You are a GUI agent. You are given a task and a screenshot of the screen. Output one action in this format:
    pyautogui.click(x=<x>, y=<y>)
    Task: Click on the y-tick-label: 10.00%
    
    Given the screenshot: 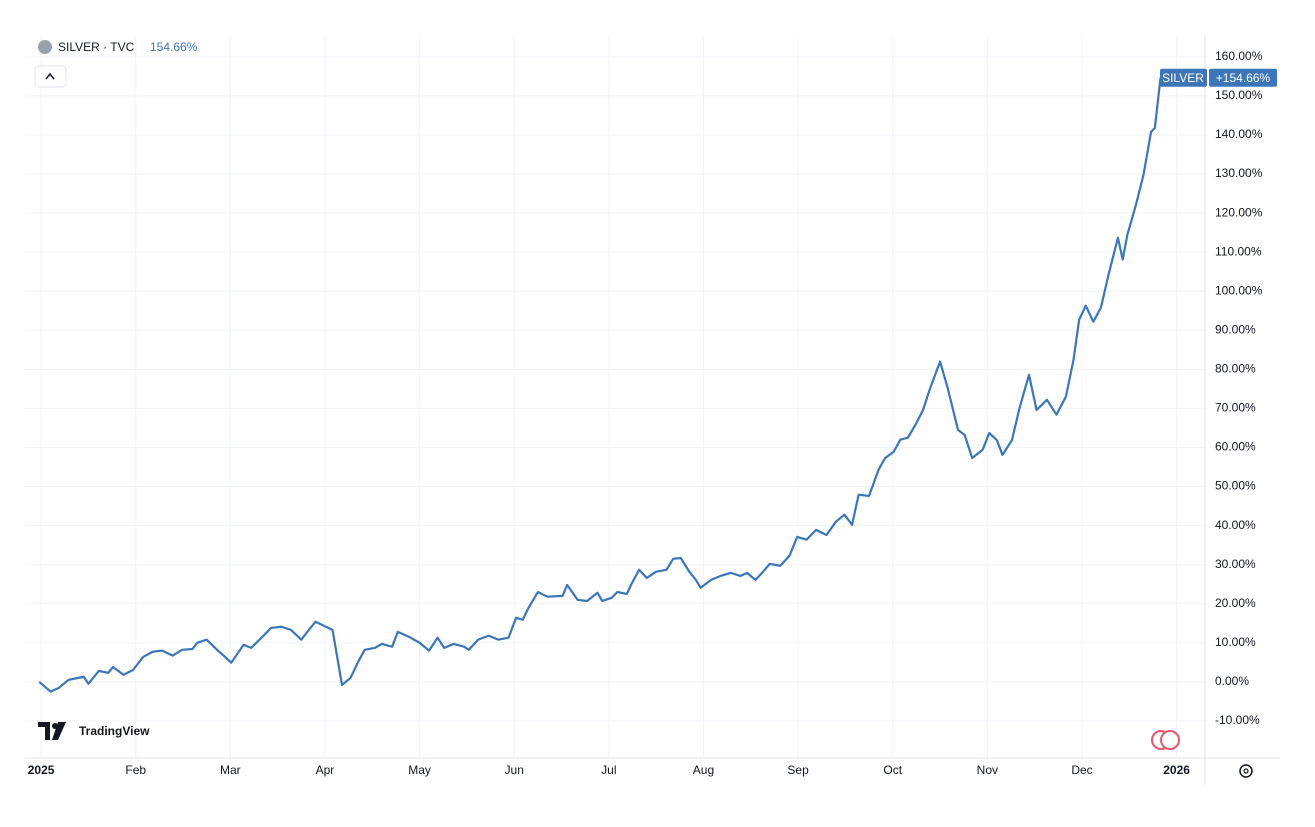 What is the action you would take?
    pyautogui.click(x=1235, y=642)
    